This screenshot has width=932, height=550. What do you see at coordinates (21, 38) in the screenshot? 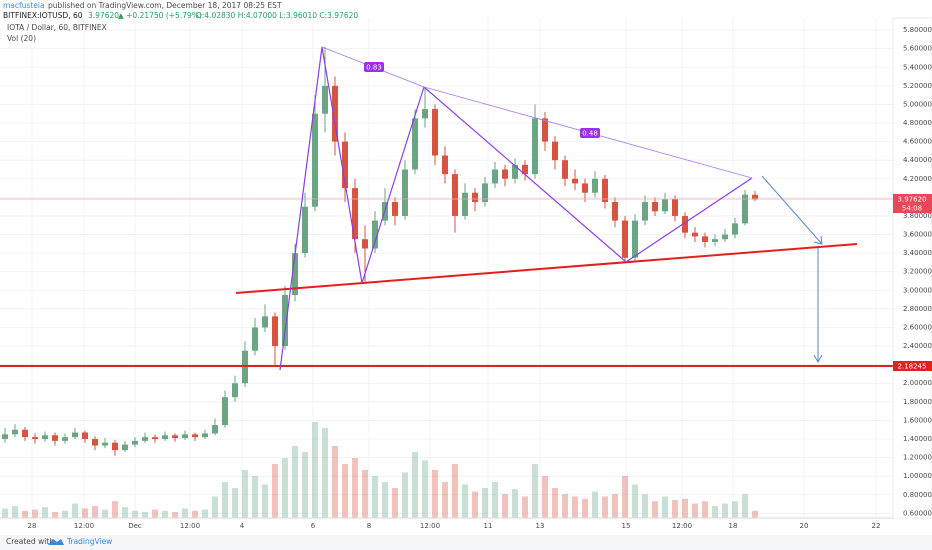
I see `indicator: Vol (20)` at bounding box center [21, 38].